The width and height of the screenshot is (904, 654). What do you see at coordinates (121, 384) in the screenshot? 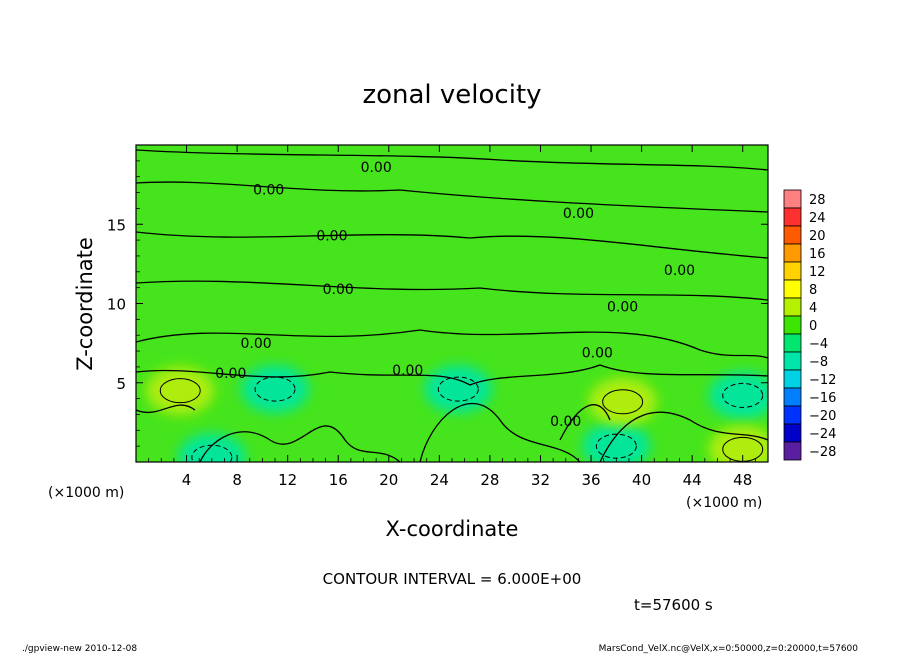
I see `y-tick-label: 5` at bounding box center [121, 384].